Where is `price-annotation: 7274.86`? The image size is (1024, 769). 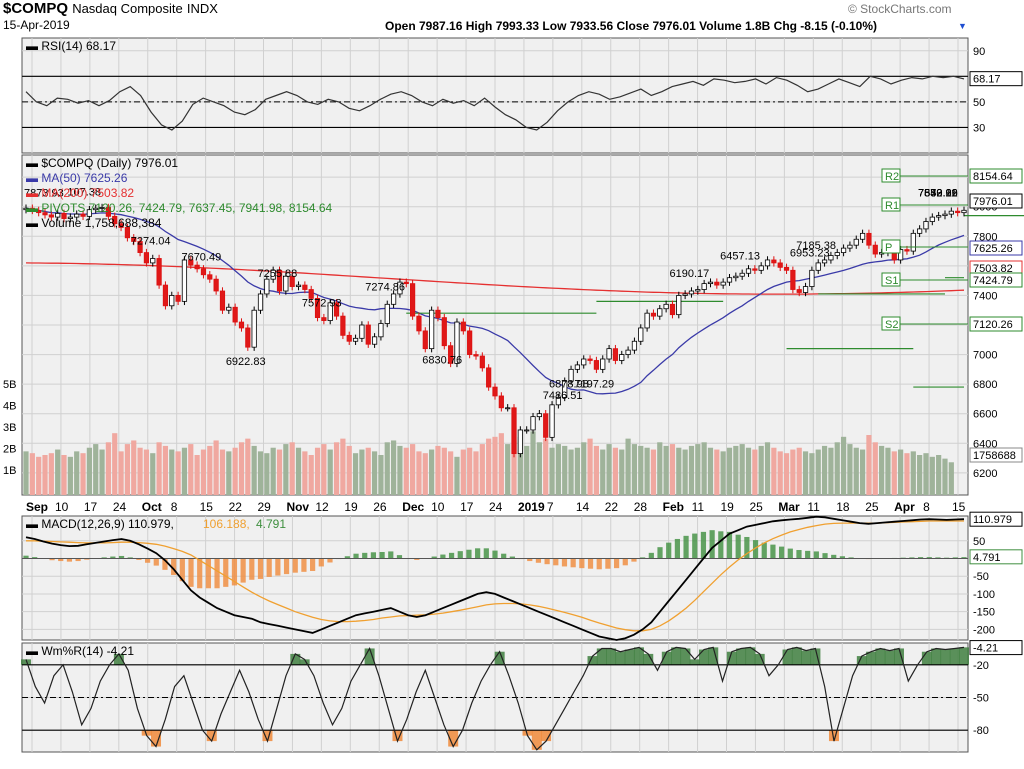
price-annotation: 7274.86 is located at coordinates (385, 287).